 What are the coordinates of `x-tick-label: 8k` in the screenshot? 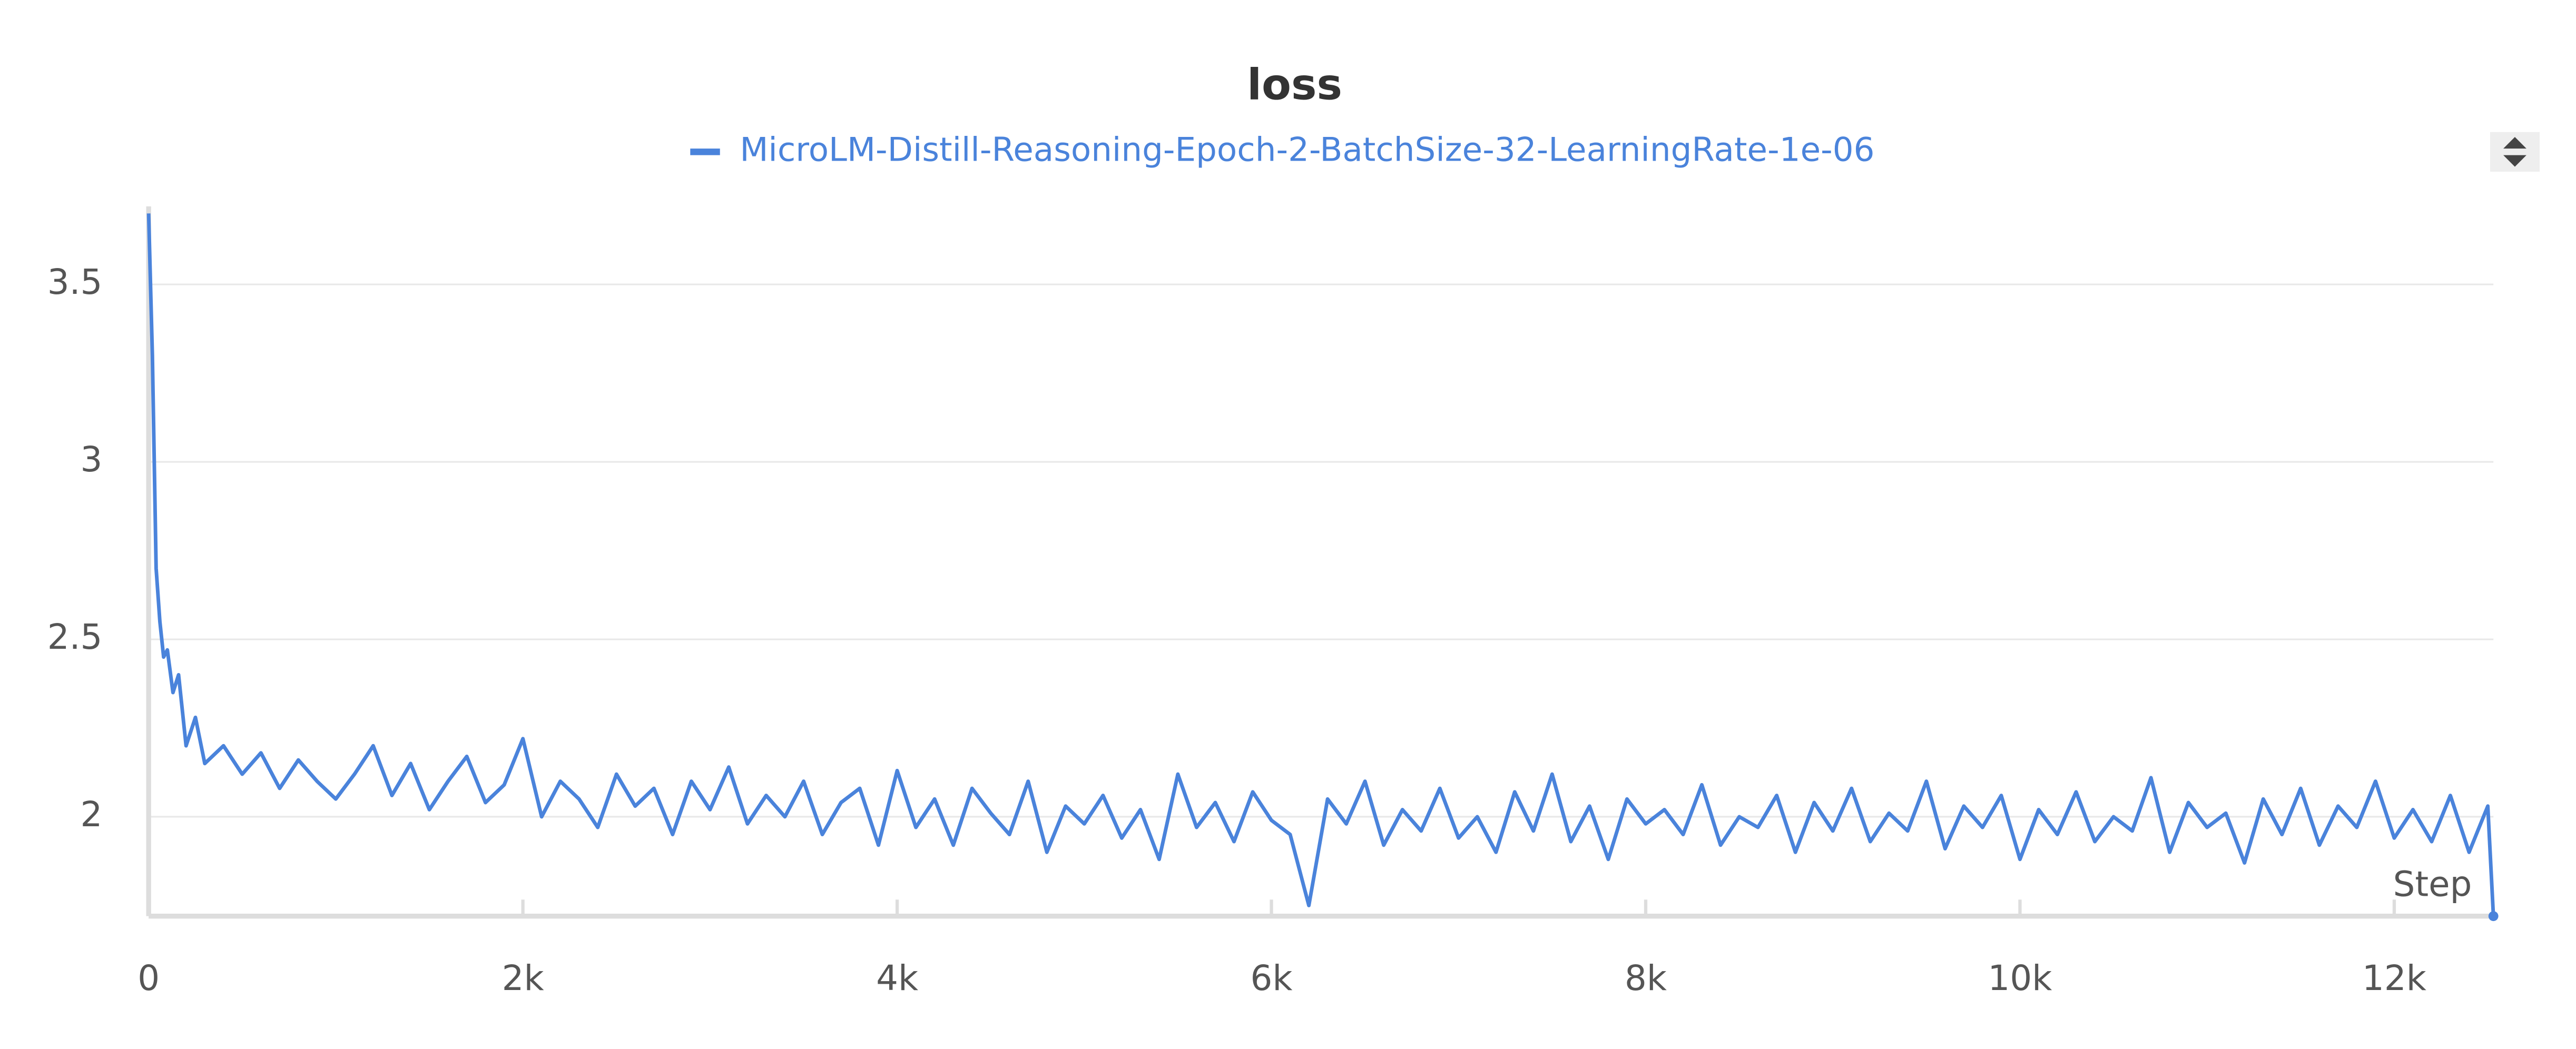 It's located at (1646, 978).